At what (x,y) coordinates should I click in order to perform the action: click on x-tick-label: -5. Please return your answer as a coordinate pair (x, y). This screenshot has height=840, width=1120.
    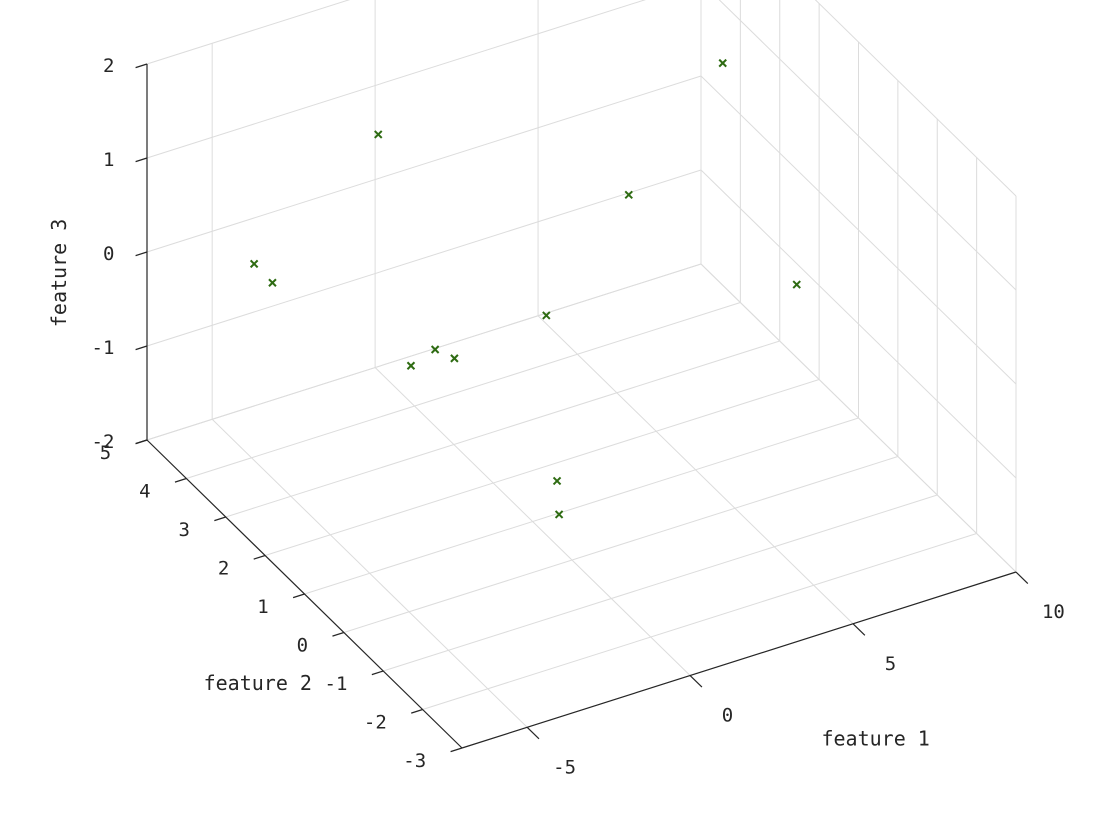
    Looking at the image, I should click on (564, 767).